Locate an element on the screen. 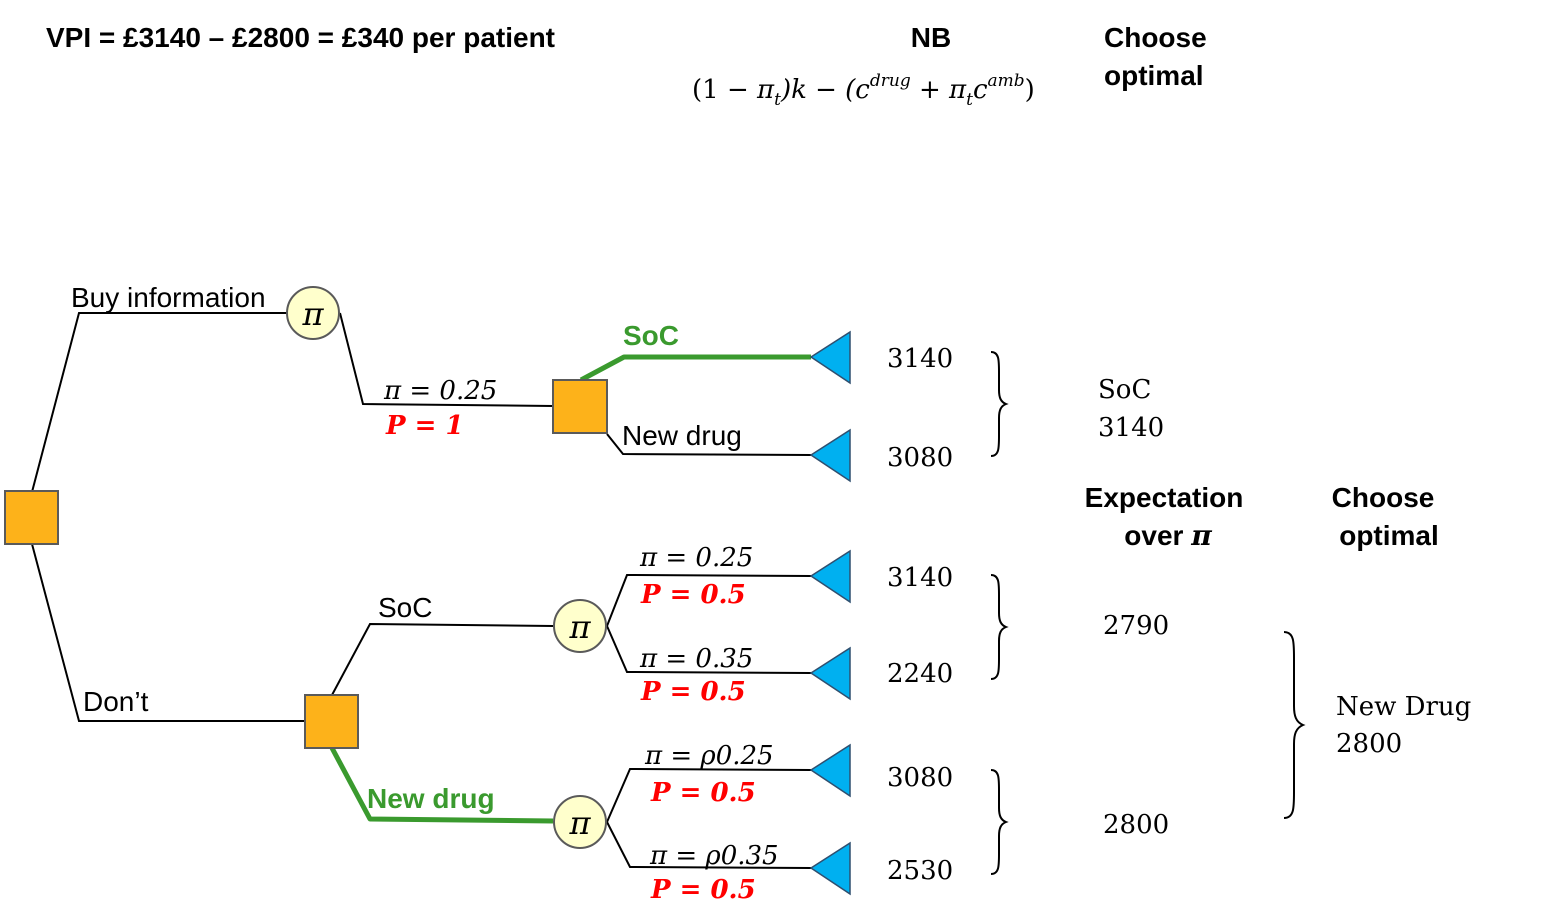 The image size is (1552, 902). label-nd-prob-2: P = 0.5 is located at coordinates (703, 888).